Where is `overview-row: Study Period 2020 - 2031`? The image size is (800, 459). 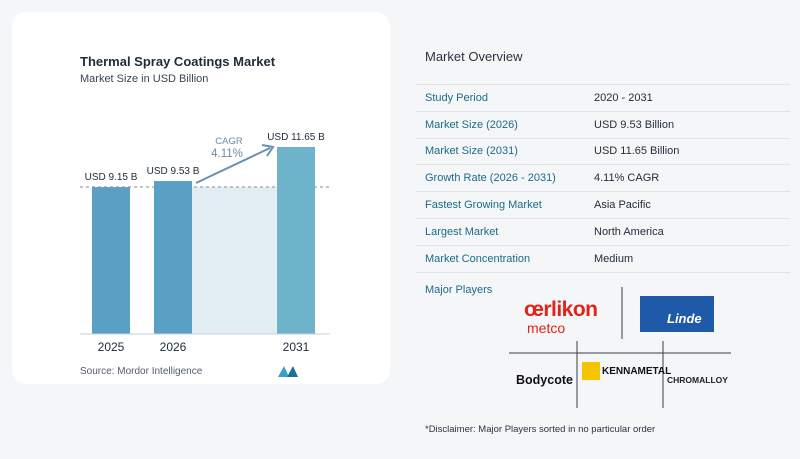
overview-row: Study Period 2020 - 2031 is located at coordinates (603, 98).